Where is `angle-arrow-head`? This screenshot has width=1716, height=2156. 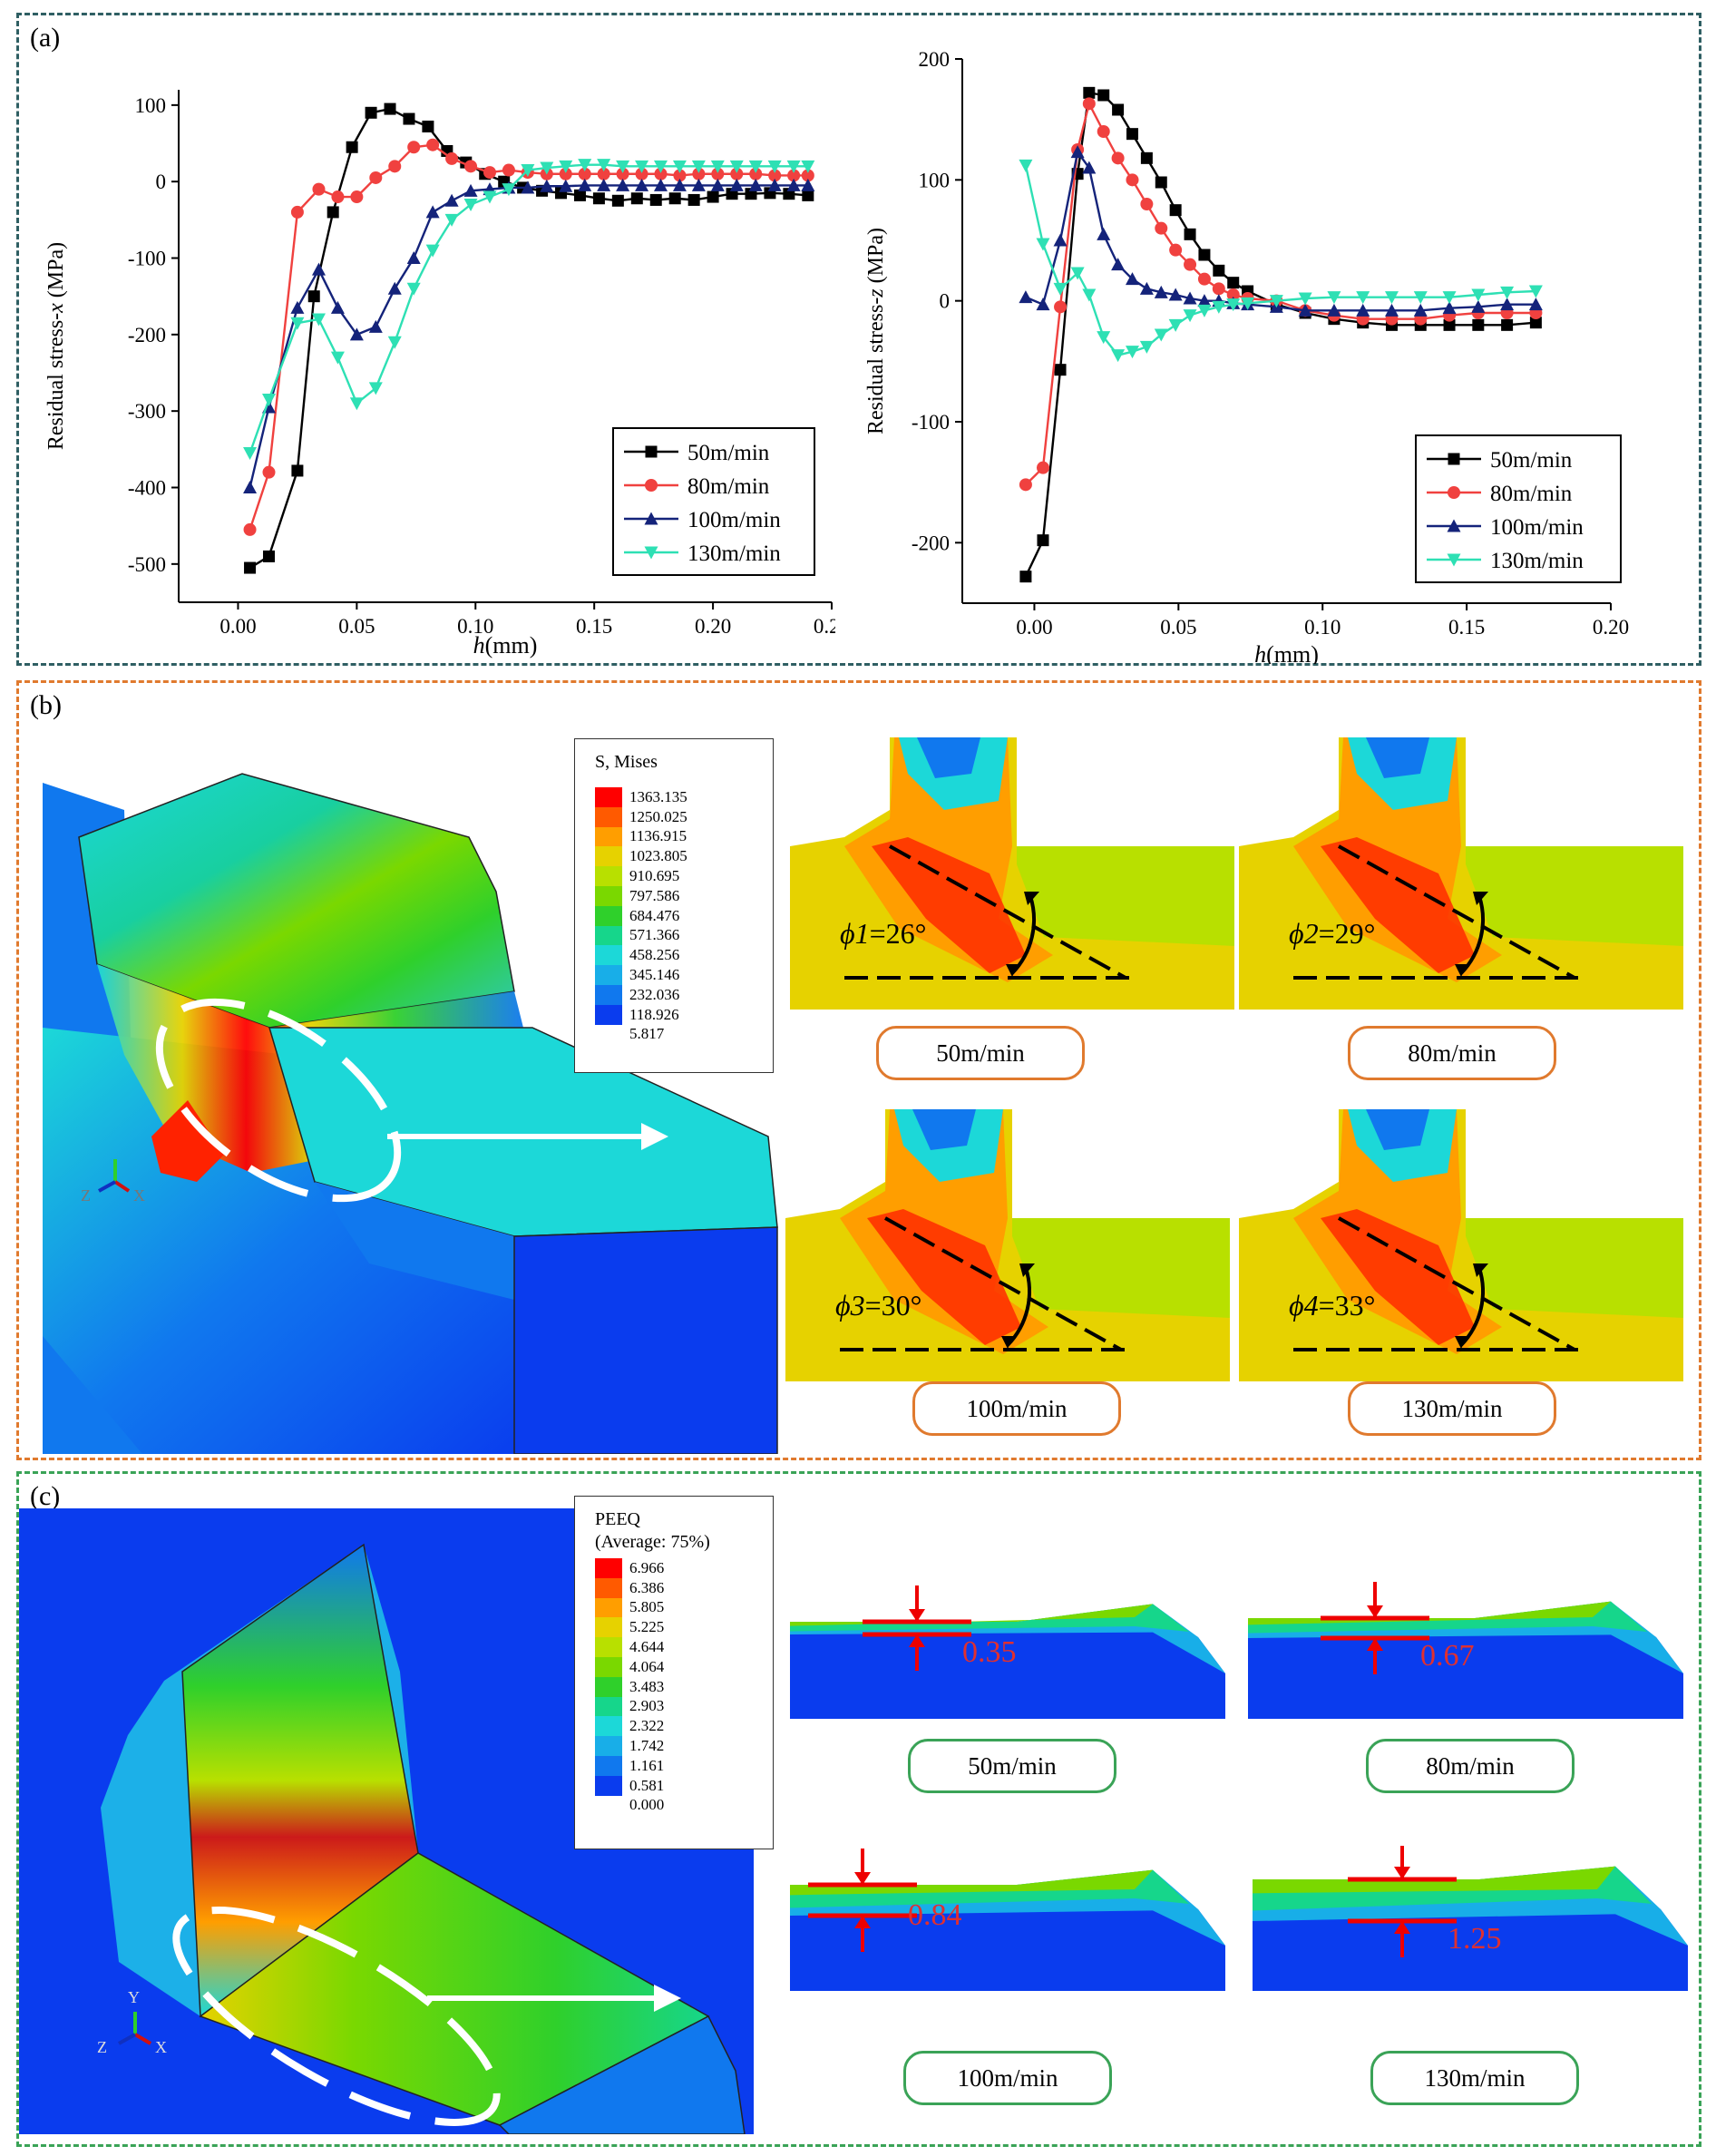 angle-arrow-head is located at coordinates (1027, 1270).